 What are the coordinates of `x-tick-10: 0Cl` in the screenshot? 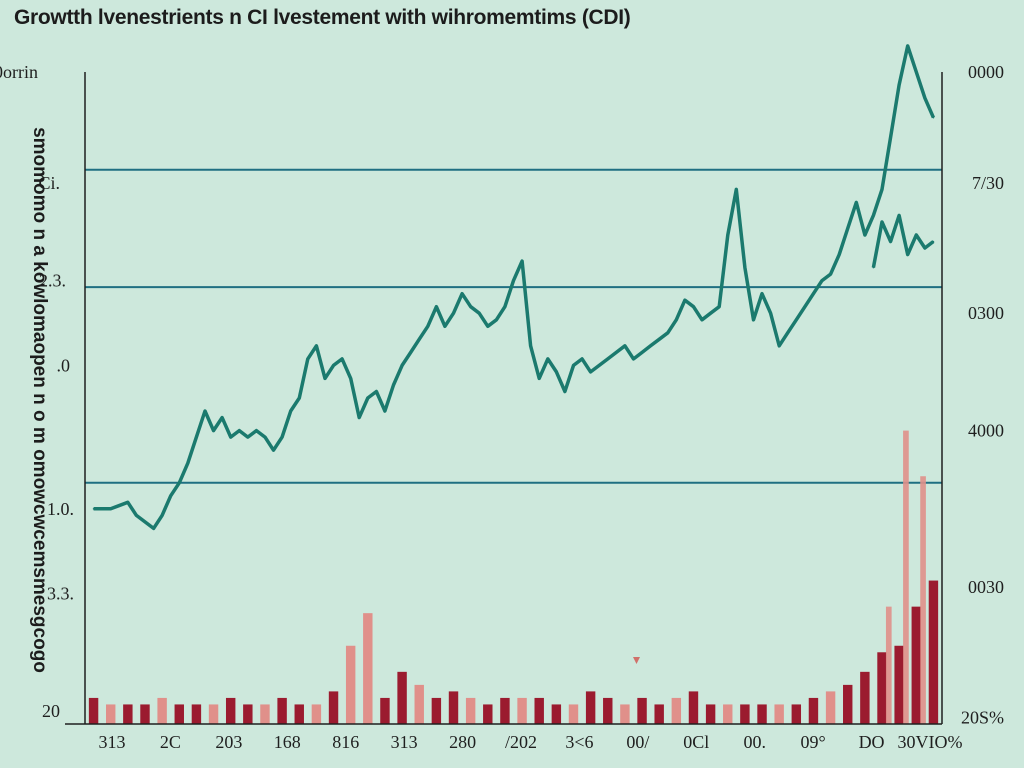 It's located at (696, 742).